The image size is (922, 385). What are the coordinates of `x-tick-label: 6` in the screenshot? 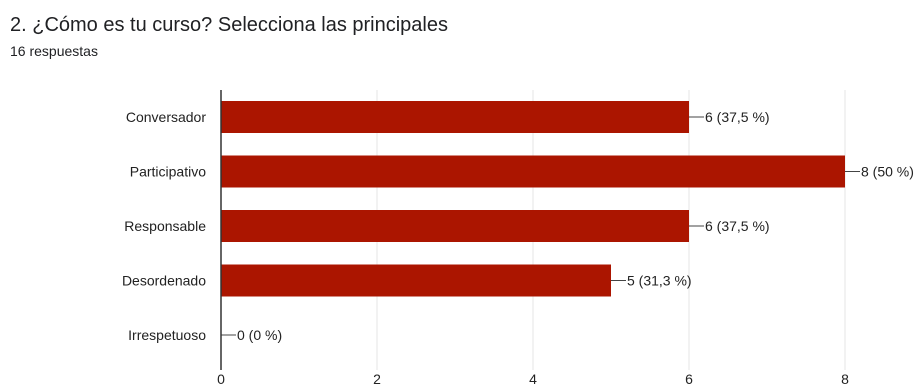 It's located at (689, 378).